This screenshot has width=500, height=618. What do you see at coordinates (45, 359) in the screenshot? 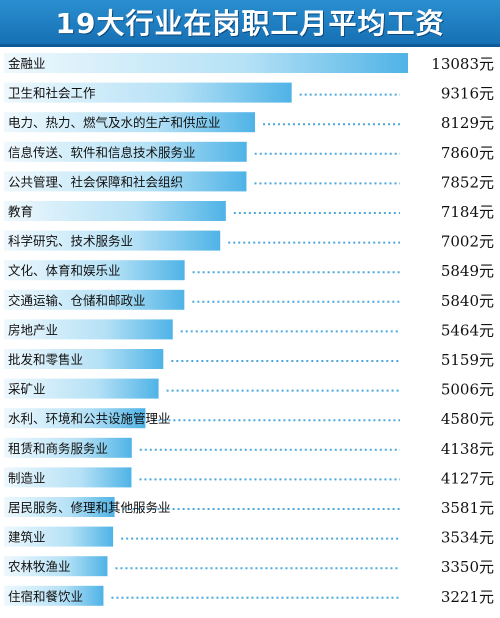
I see `category-label-10: 批发和零售业` at bounding box center [45, 359].